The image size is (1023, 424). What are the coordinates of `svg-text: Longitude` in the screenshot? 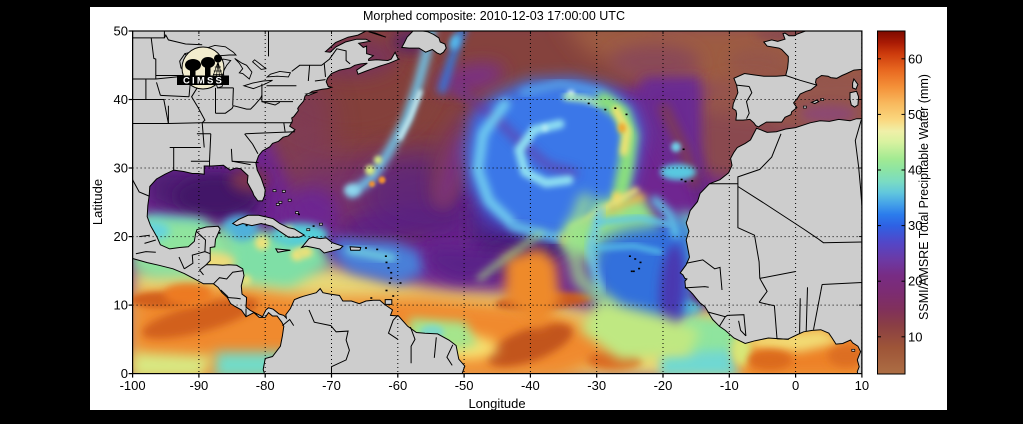 It's located at (496, 403).